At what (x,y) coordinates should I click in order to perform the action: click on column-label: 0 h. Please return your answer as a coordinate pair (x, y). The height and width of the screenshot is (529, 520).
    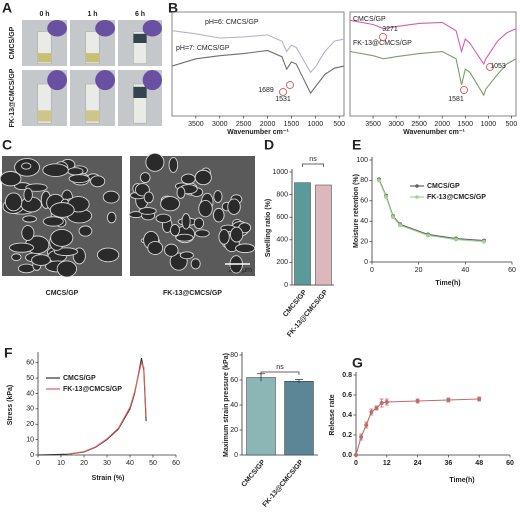
    Looking at the image, I should click on (44, 14).